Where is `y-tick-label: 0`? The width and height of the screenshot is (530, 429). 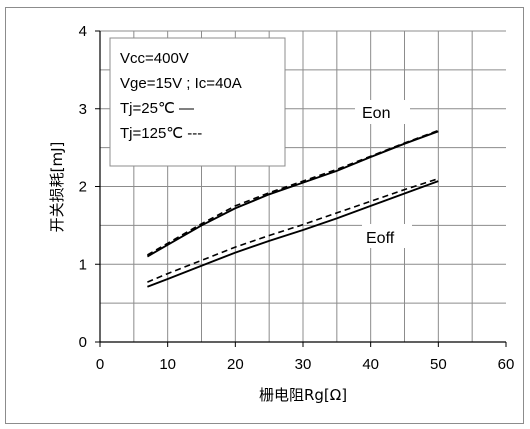 y-tick-label: 0 is located at coordinates (83, 342).